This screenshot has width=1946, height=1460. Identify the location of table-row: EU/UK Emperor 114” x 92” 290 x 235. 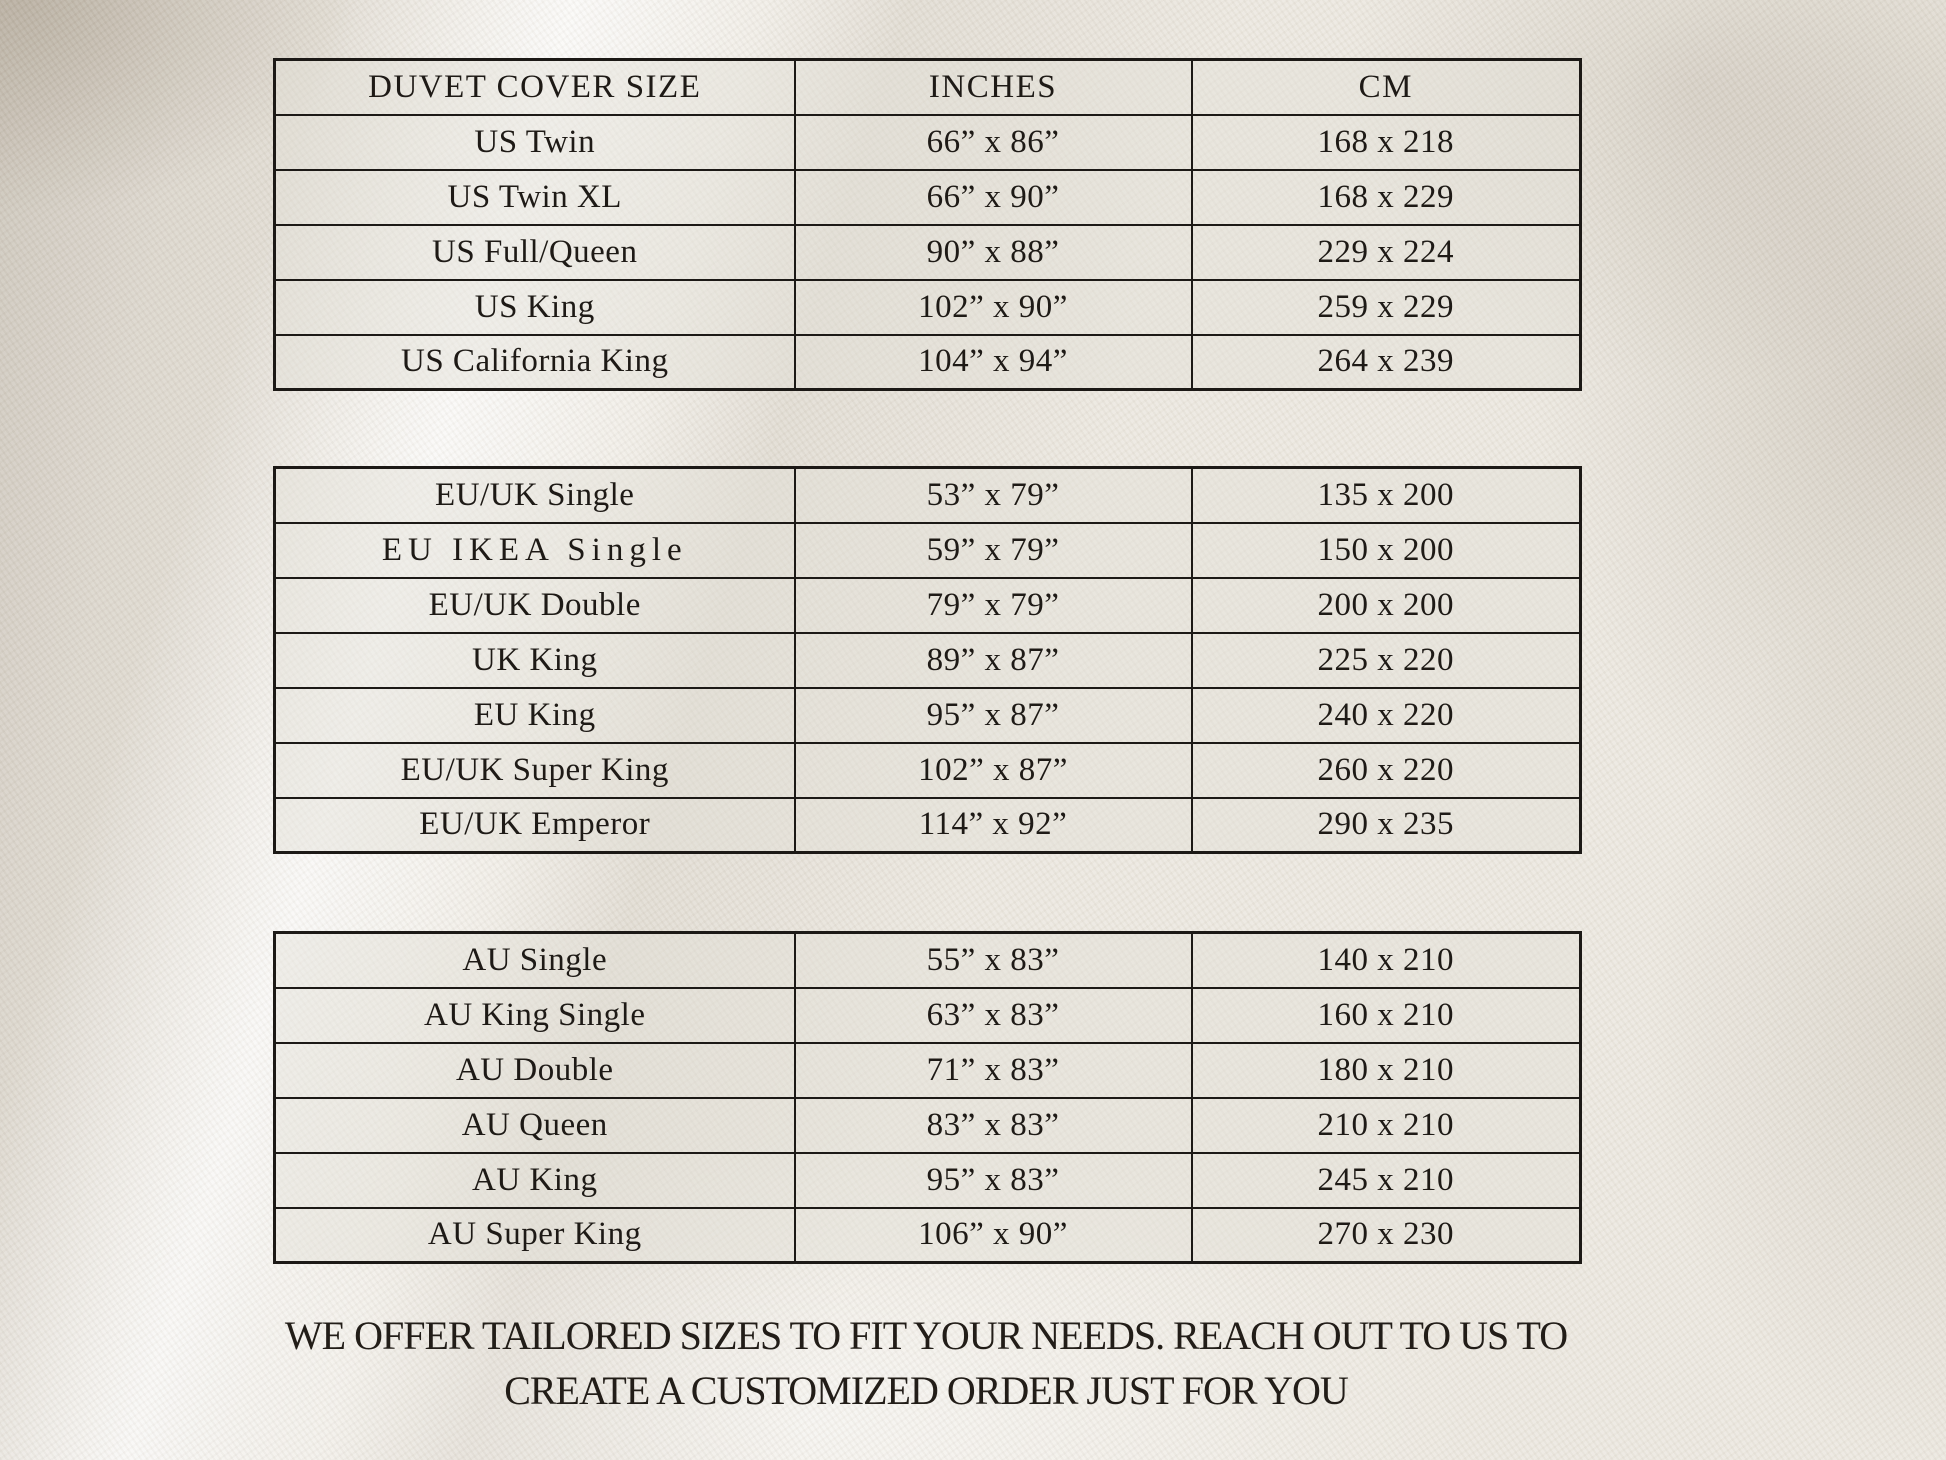
(927, 825).